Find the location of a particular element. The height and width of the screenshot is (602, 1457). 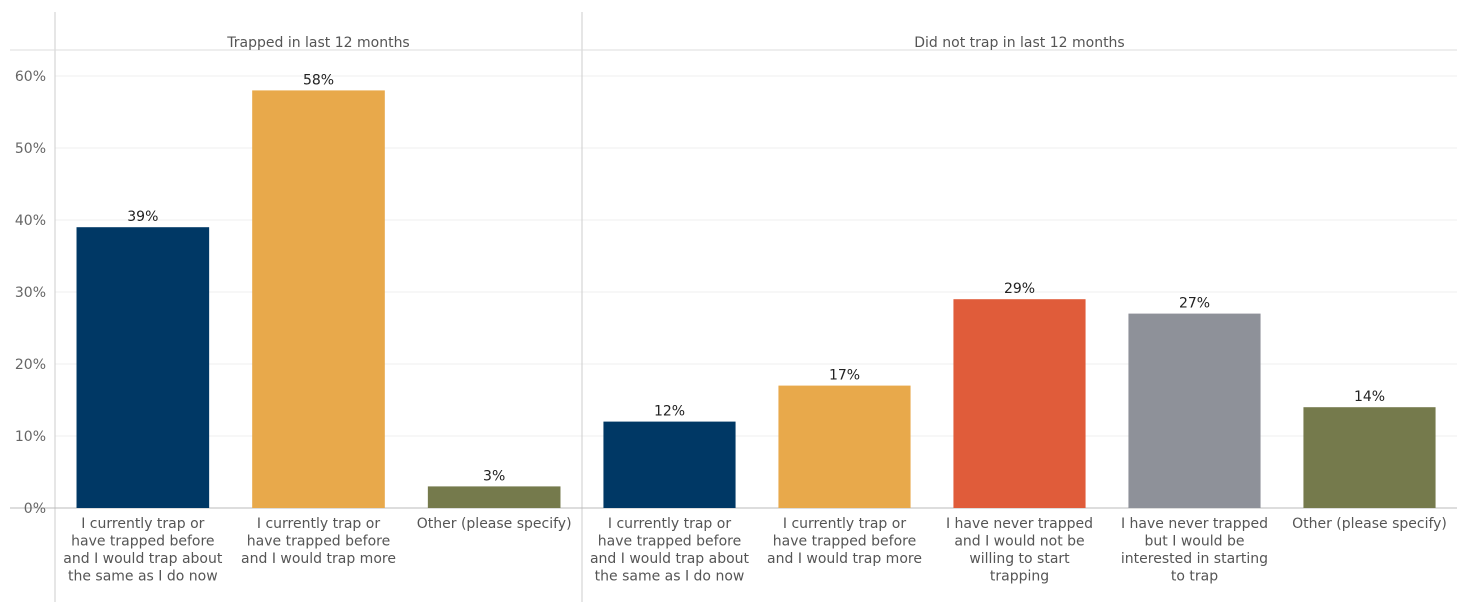

y-tick-label: 50% is located at coordinates (30, 149).